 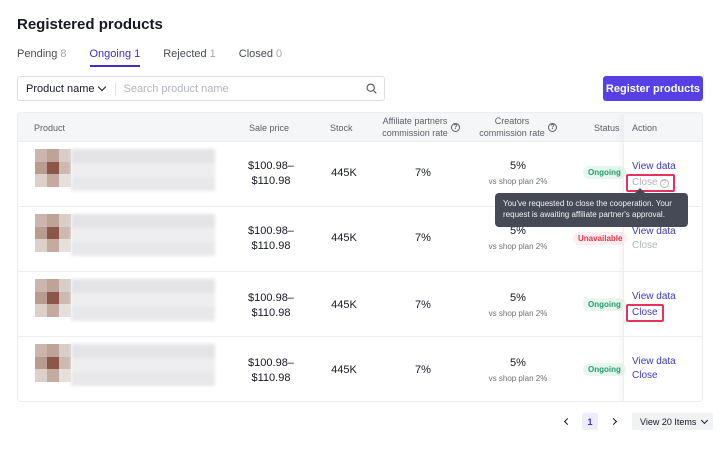 I want to click on chevron-left-icon, so click(x=567, y=421).